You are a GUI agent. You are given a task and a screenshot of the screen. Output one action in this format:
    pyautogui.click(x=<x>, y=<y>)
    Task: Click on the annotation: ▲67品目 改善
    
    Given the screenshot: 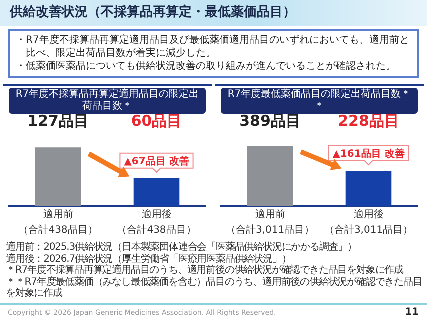 What is the action you would take?
    pyautogui.click(x=157, y=161)
    